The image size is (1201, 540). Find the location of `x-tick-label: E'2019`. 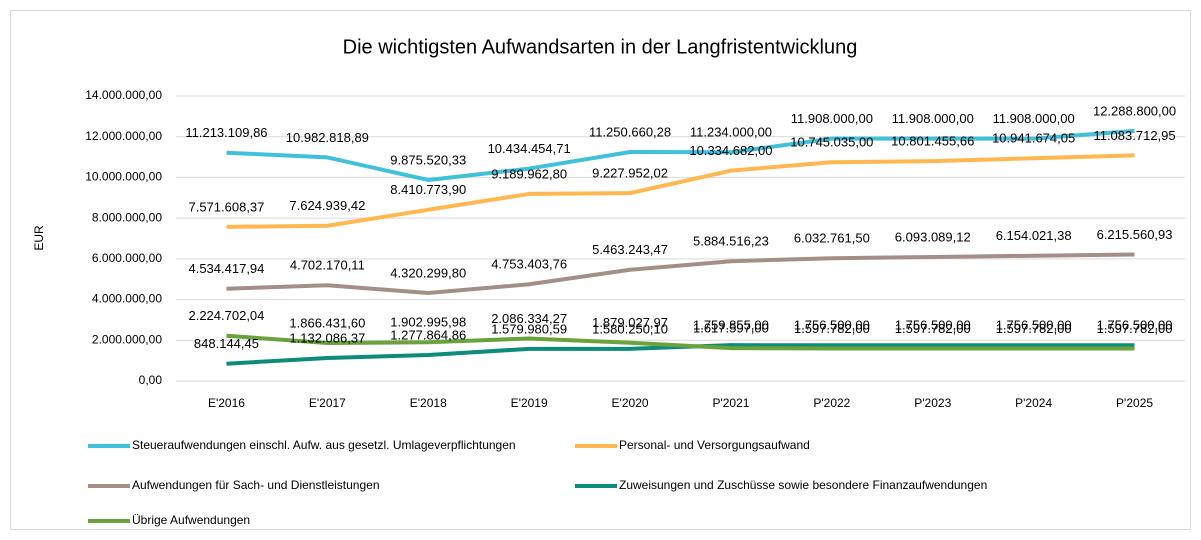

x-tick-label: E'2019 is located at coordinates (529, 403).